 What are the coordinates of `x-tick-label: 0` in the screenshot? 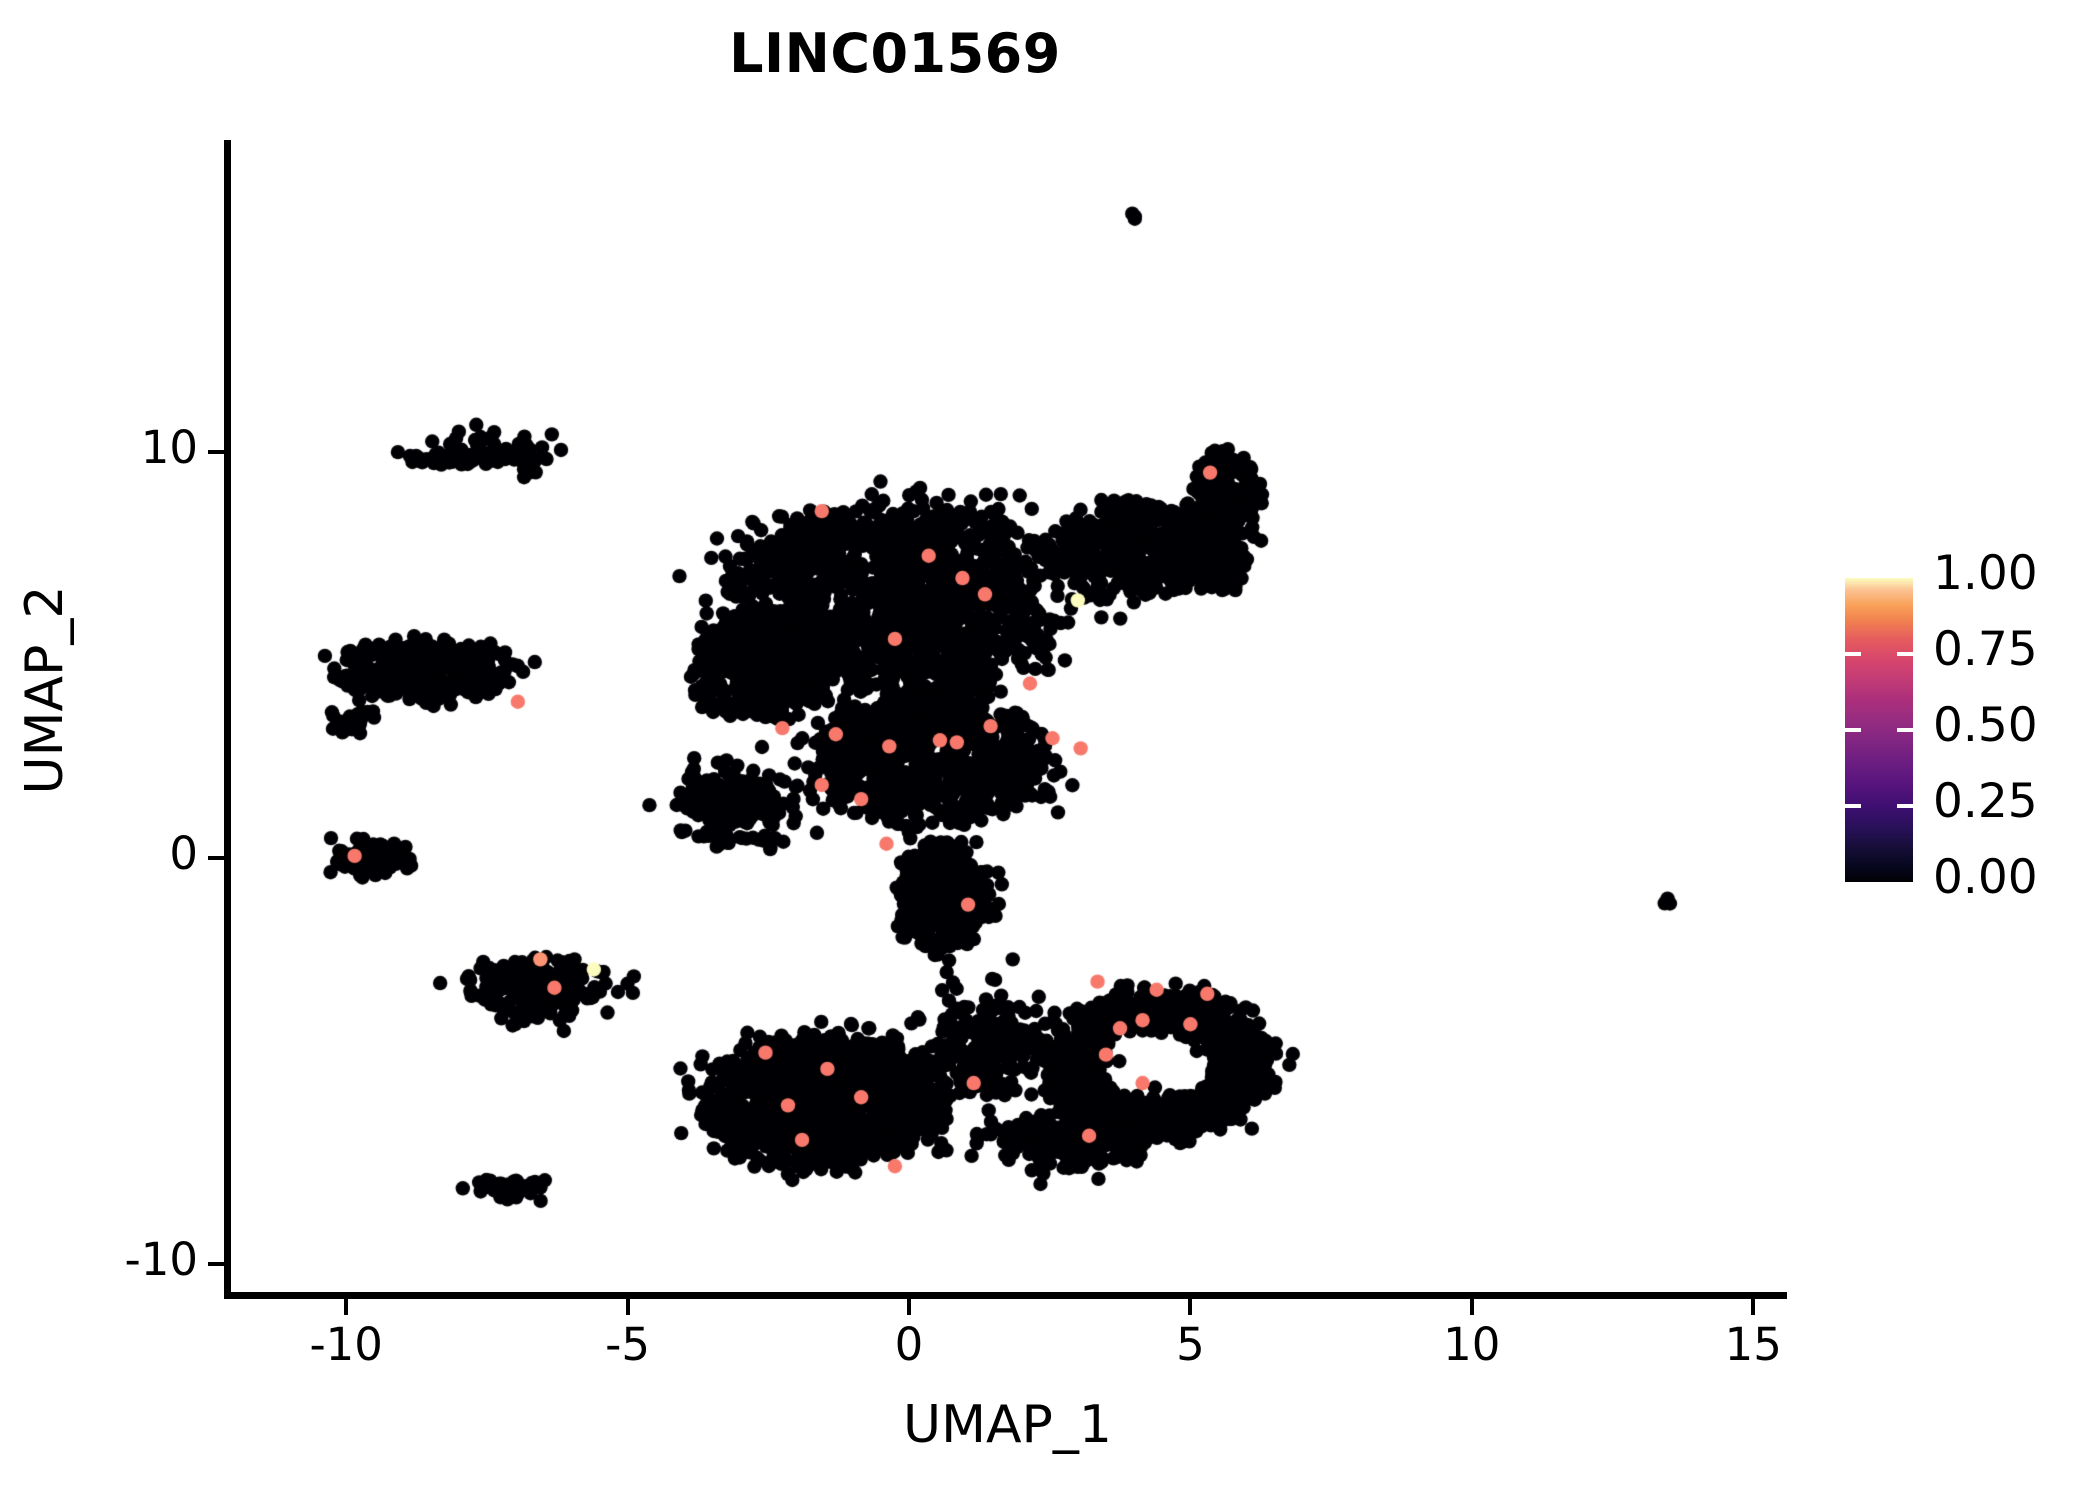 It's located at (909, 1344).